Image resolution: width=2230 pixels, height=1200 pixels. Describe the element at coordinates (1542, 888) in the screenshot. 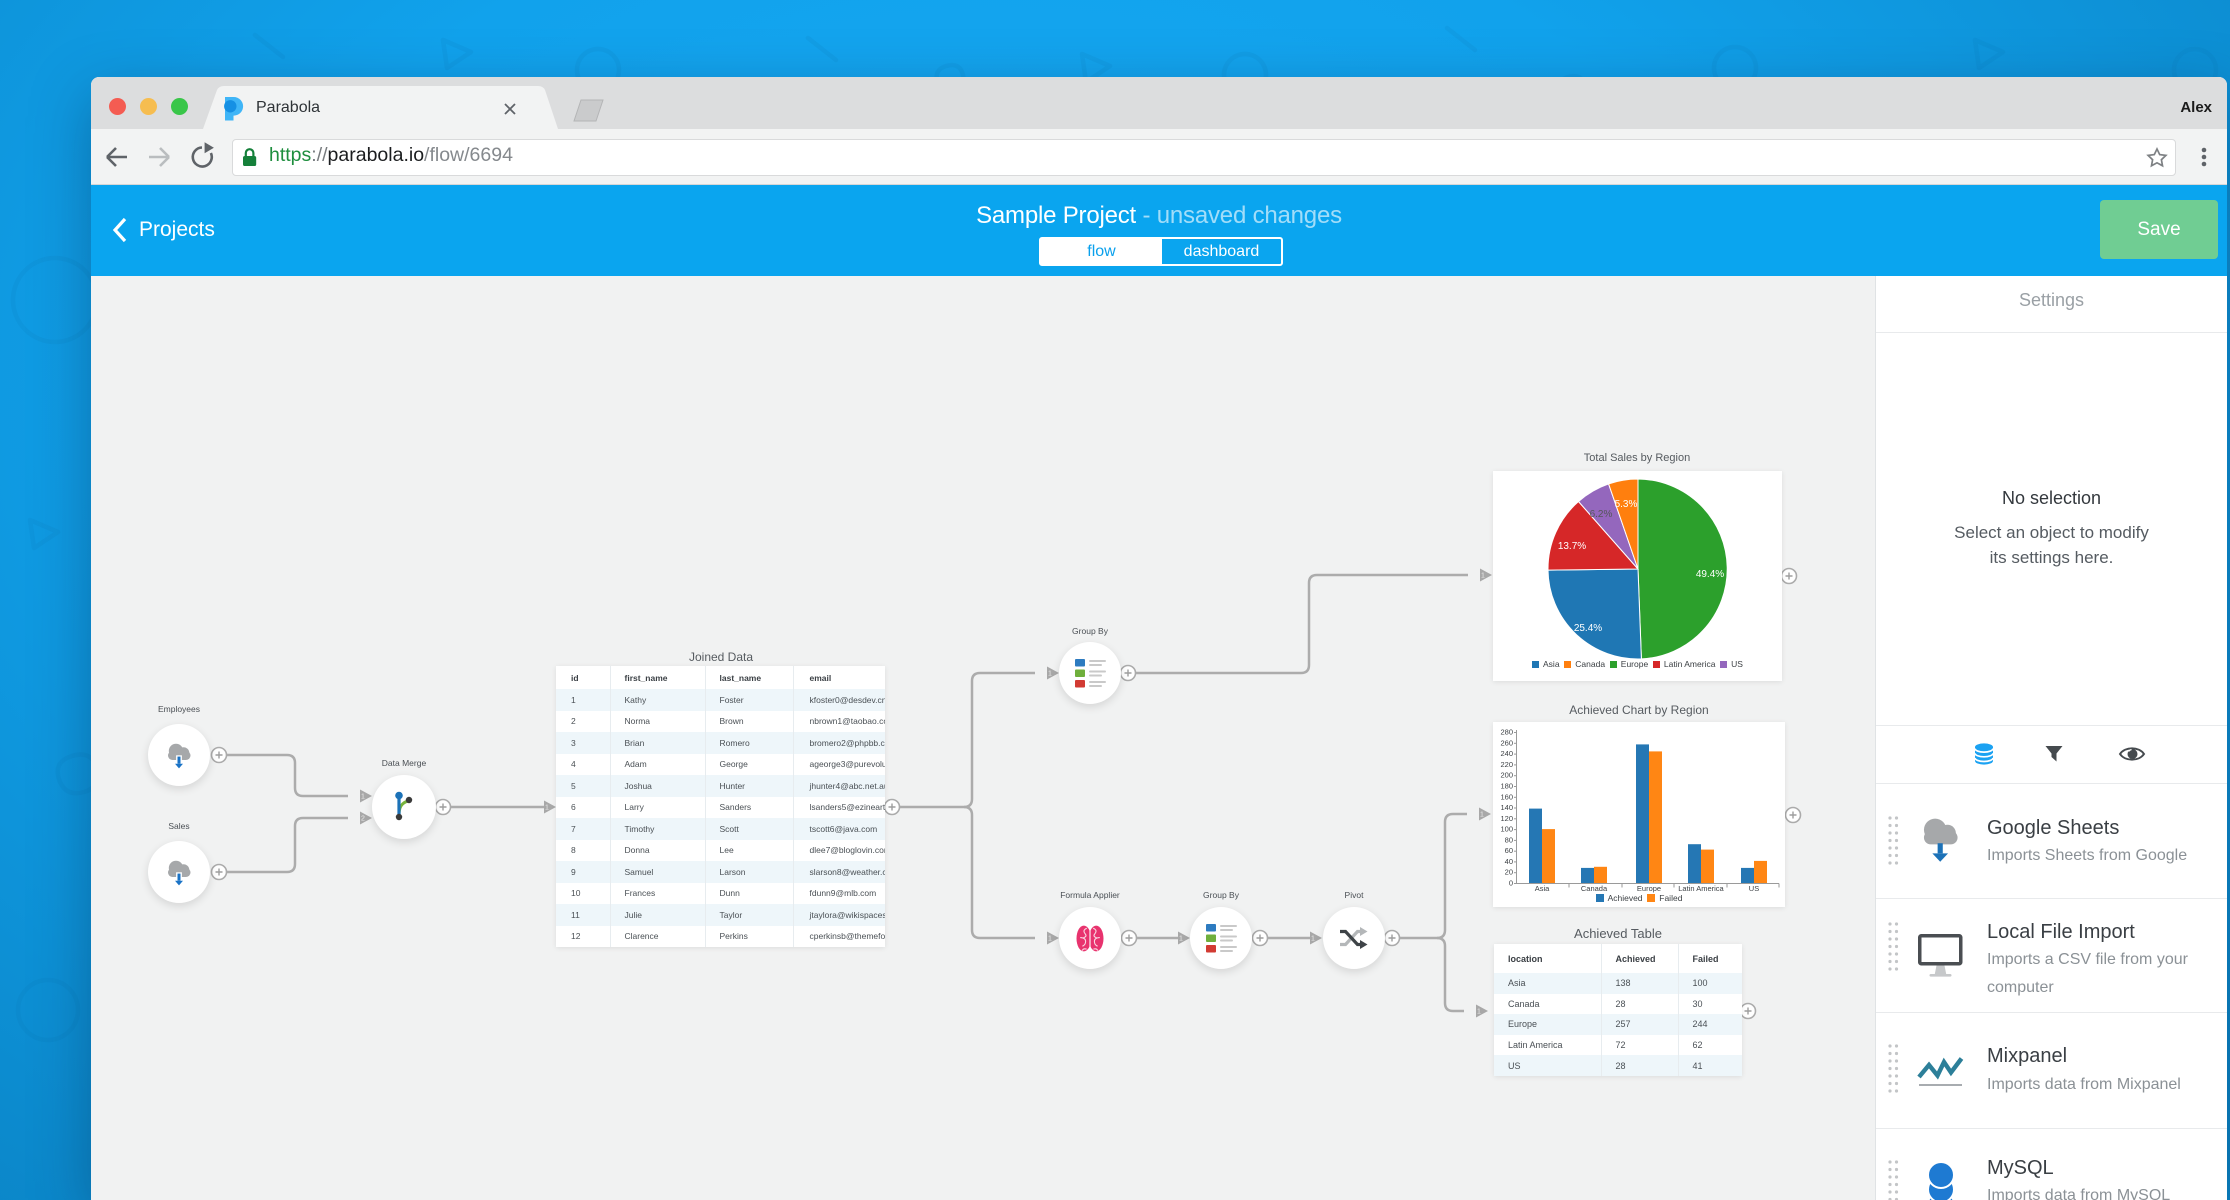

I see `svg-text: Asia` at that location.